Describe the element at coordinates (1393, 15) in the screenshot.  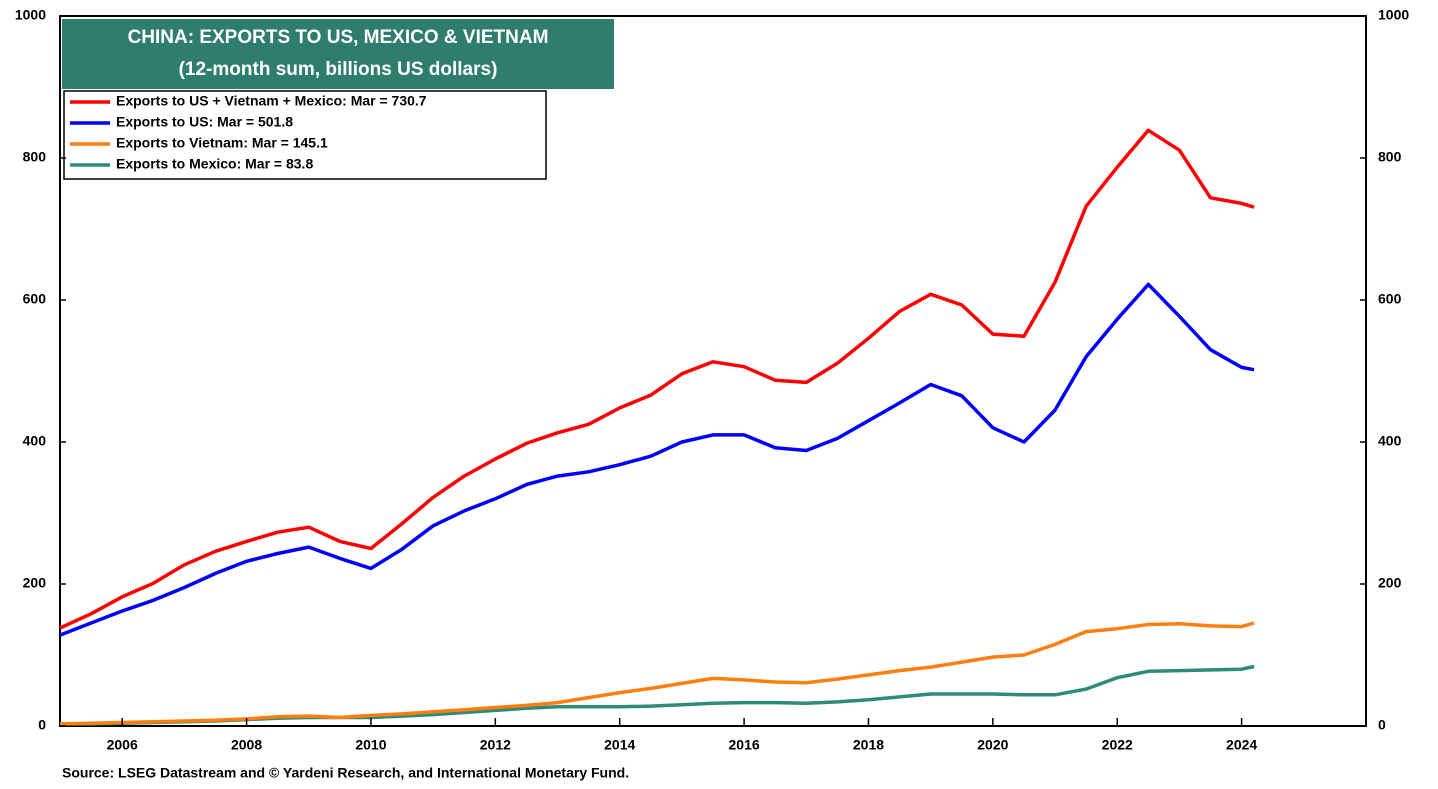
I see `y2-tick-label: 1000` at that location.